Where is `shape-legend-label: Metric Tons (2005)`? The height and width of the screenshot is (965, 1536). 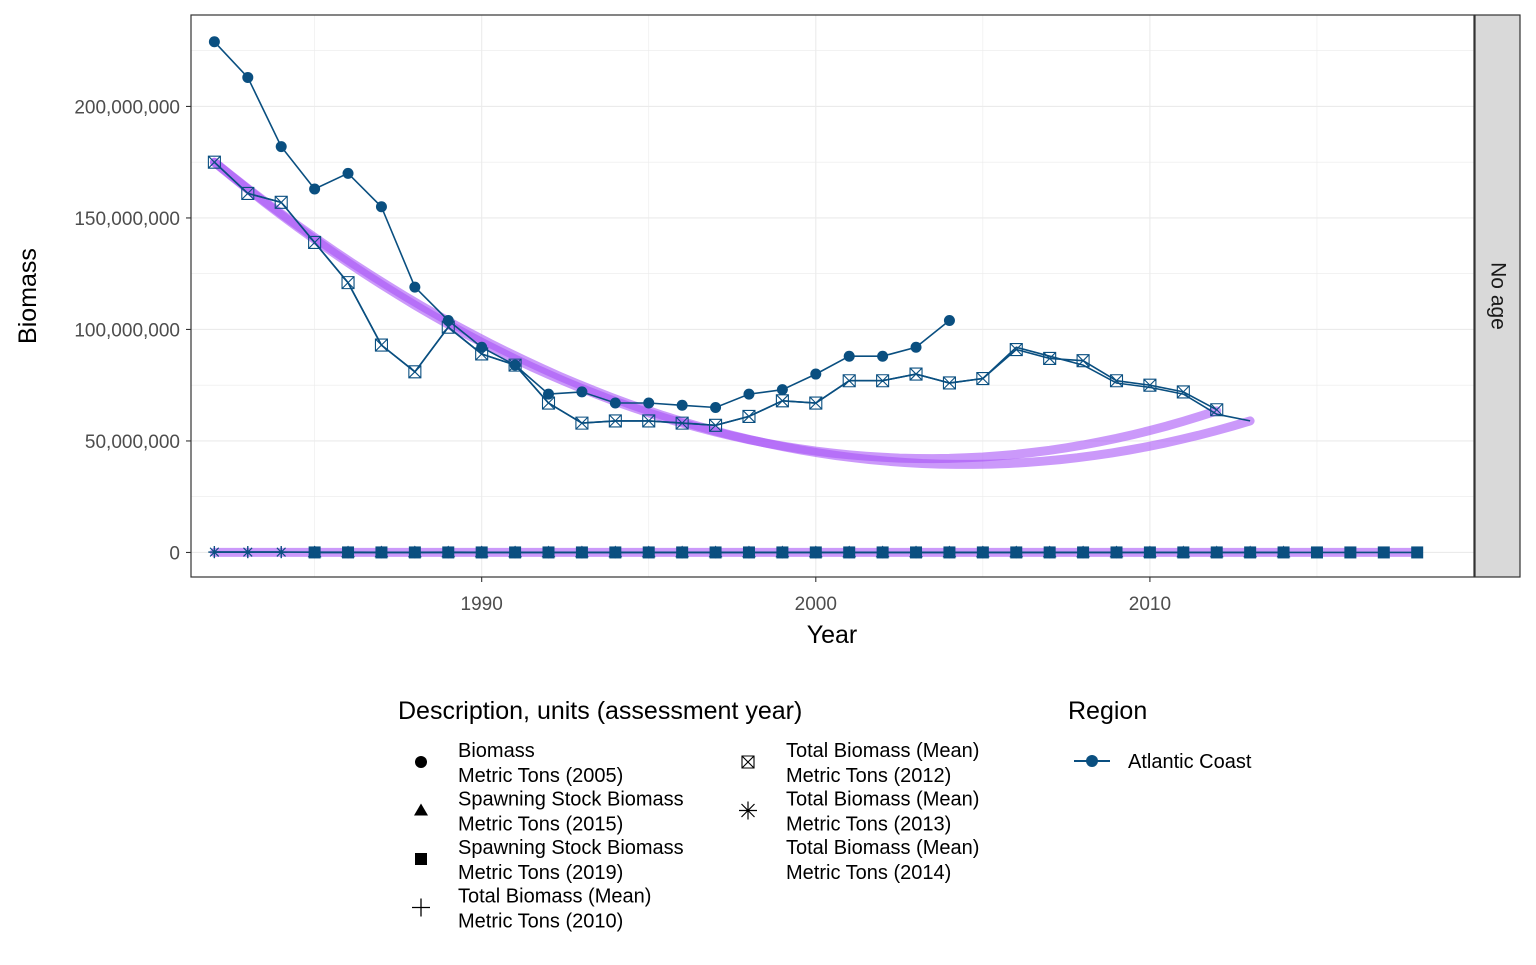 shape-legend-label: Metric Tons (2005) is located at coordinates (540, 776).